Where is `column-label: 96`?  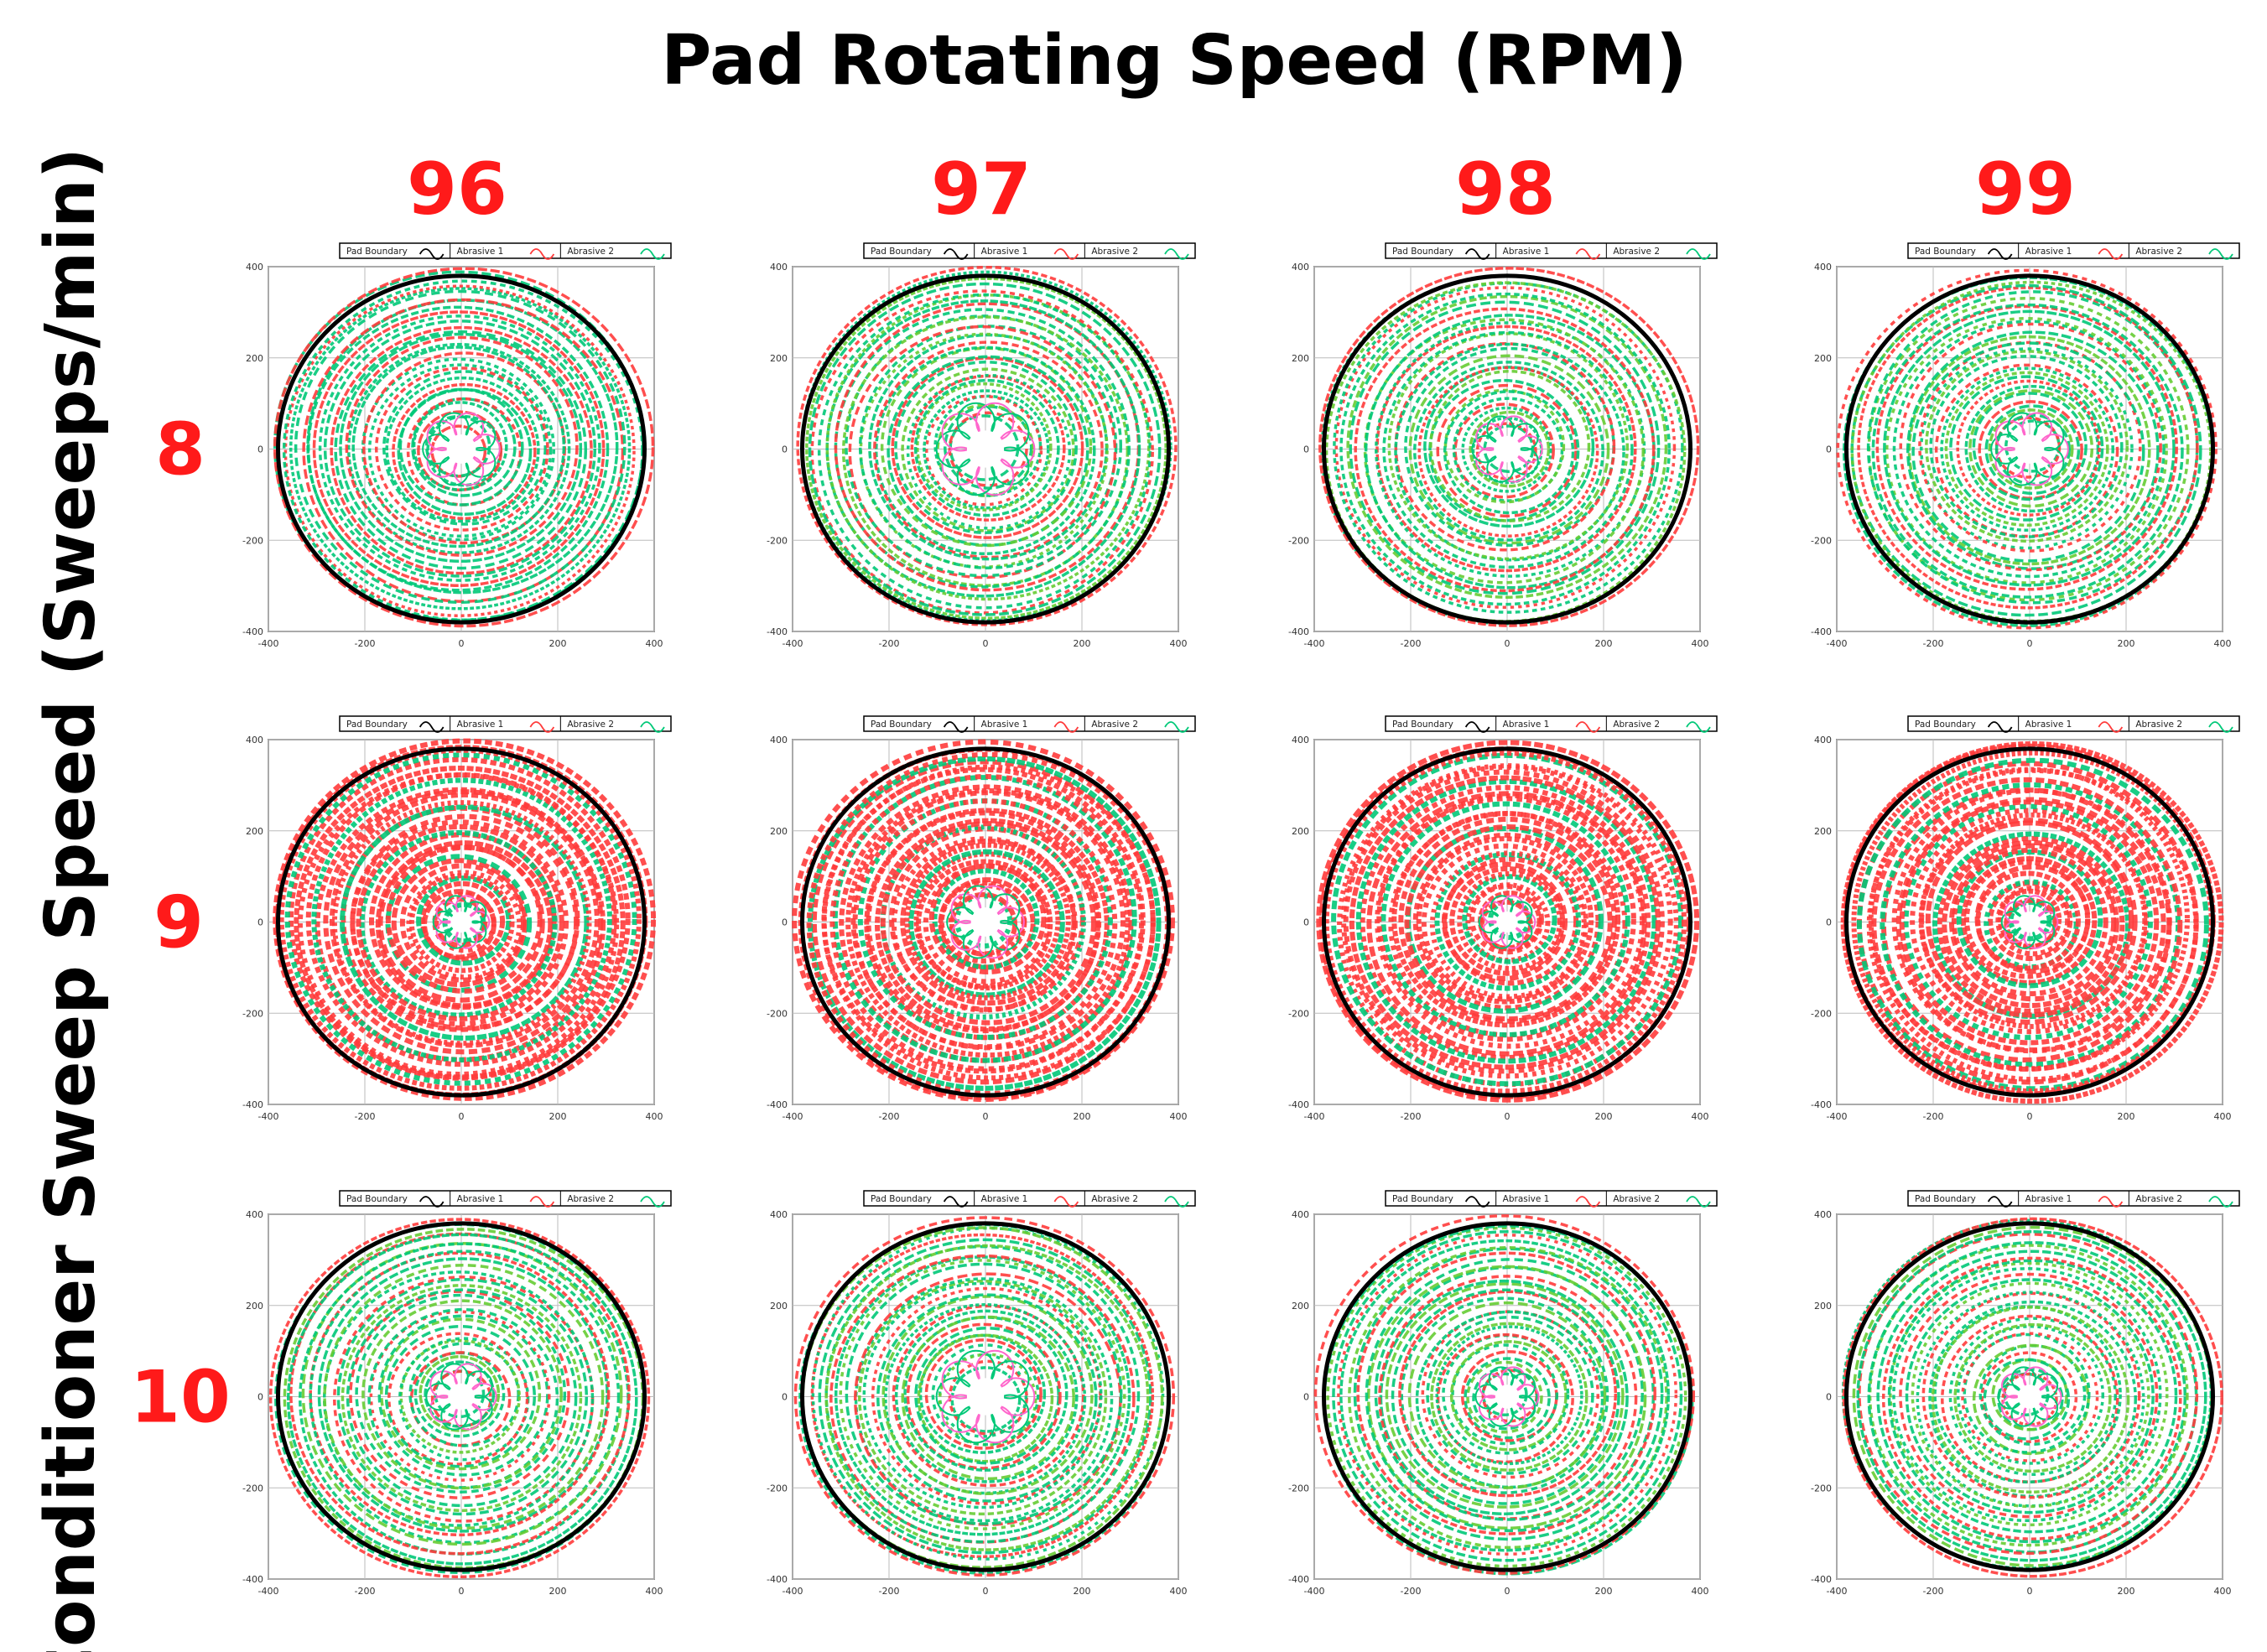 column-label: 96 is located at coordinates (457, 189).